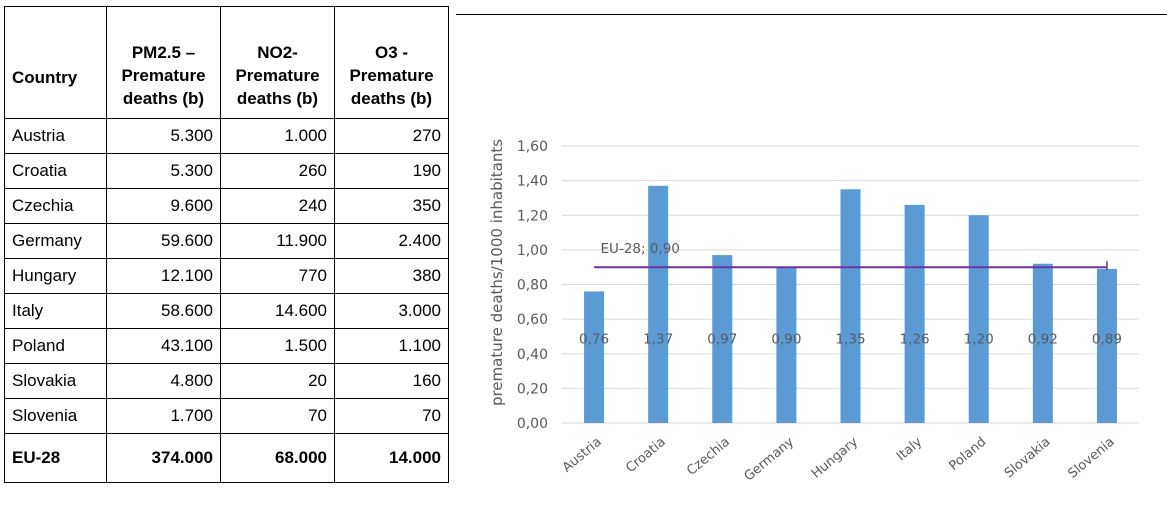 This screenshot has width=1167, height=530. I want to click on o3-cell: 190, so click(391, 171).